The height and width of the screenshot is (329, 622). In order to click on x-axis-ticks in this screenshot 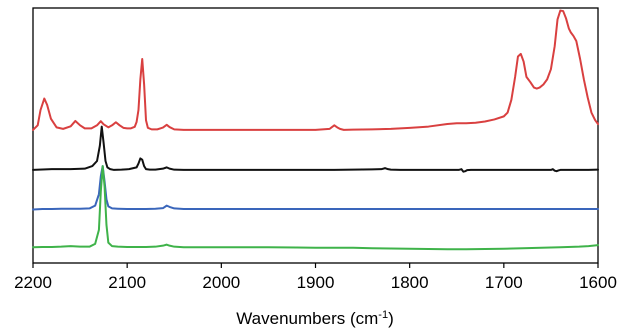, I will do `click(315, 265)`.